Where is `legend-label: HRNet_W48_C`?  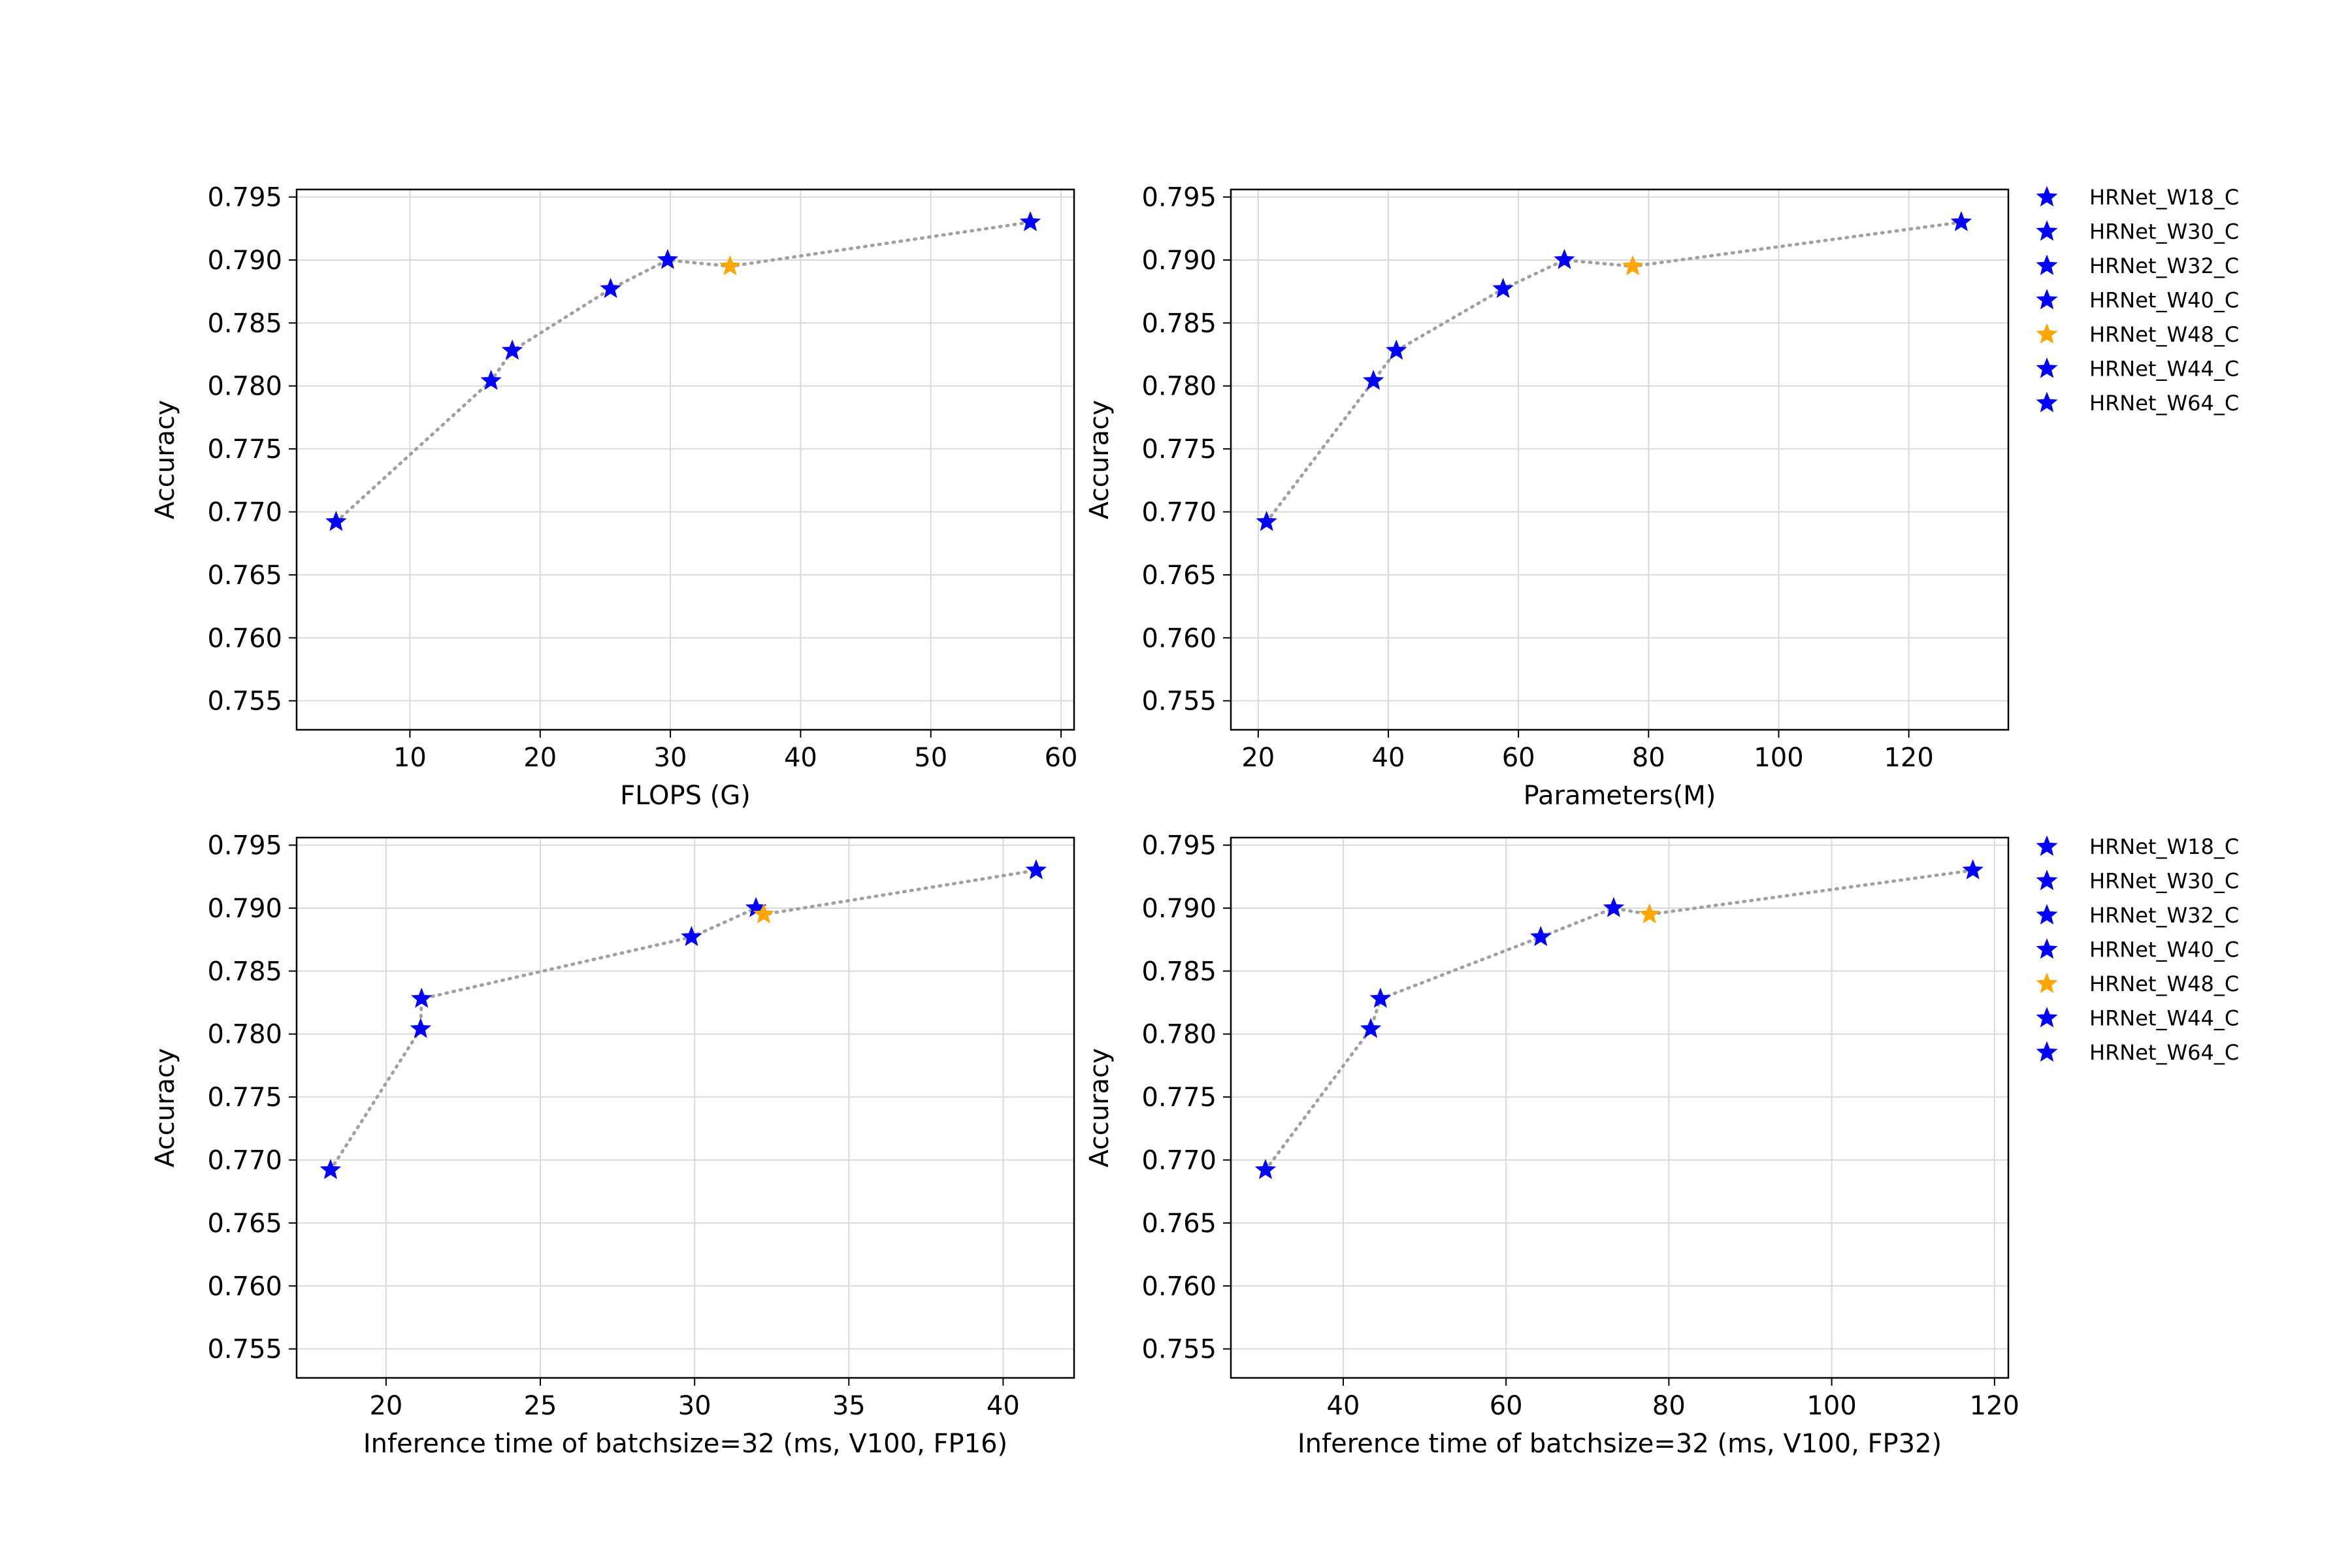 legend-label: HRNet_W48_C is located at coordinates (2164, 334).